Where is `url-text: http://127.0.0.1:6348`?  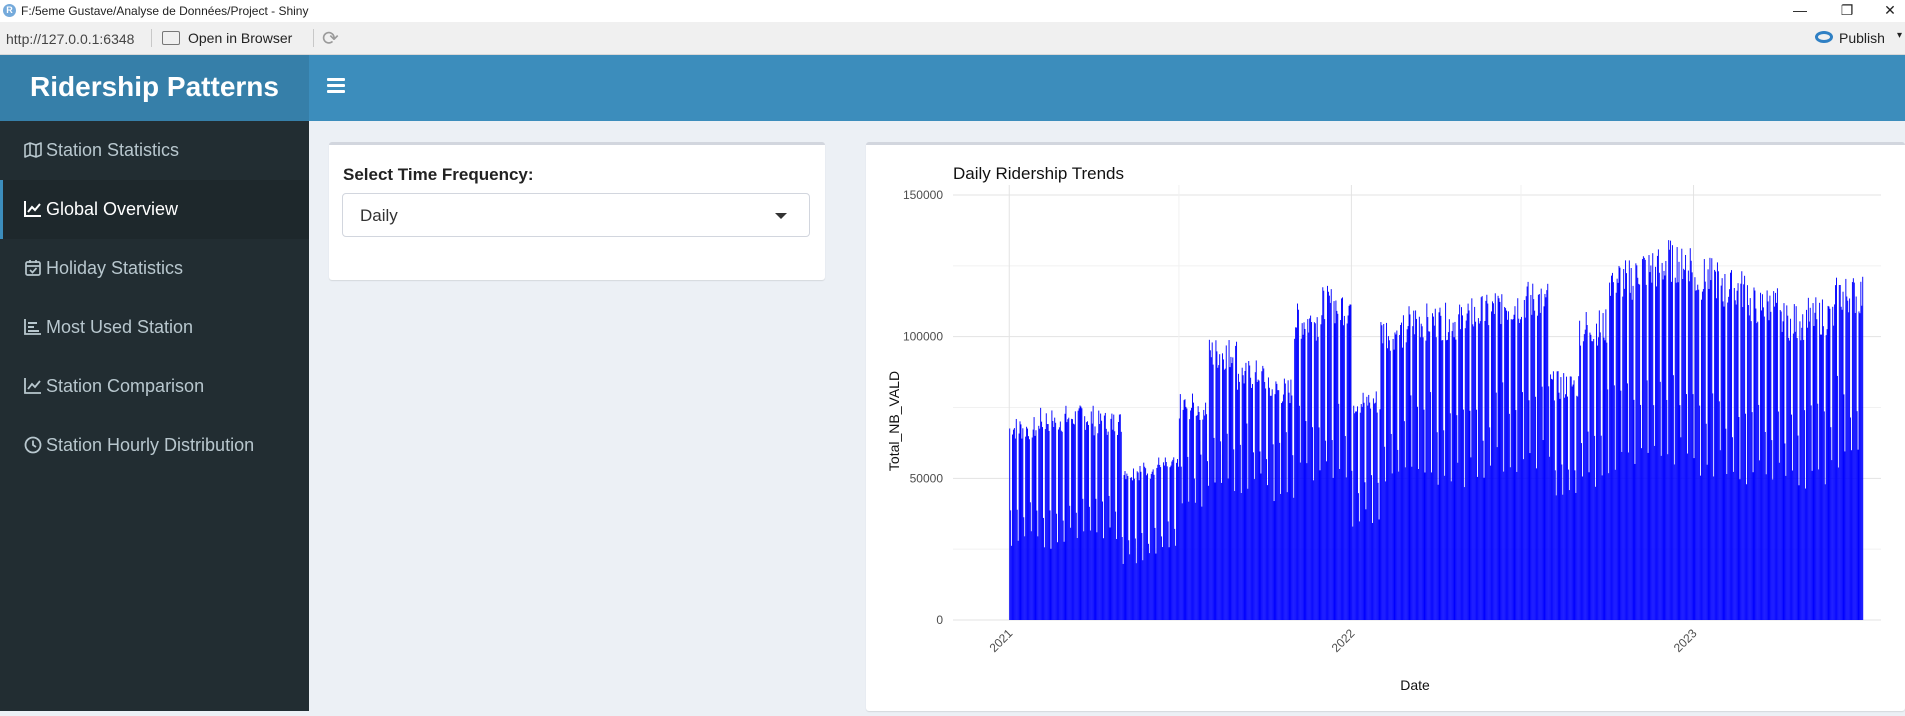
url-text: http://127.0.0.1:6348 is located at coordinates (70, 39).